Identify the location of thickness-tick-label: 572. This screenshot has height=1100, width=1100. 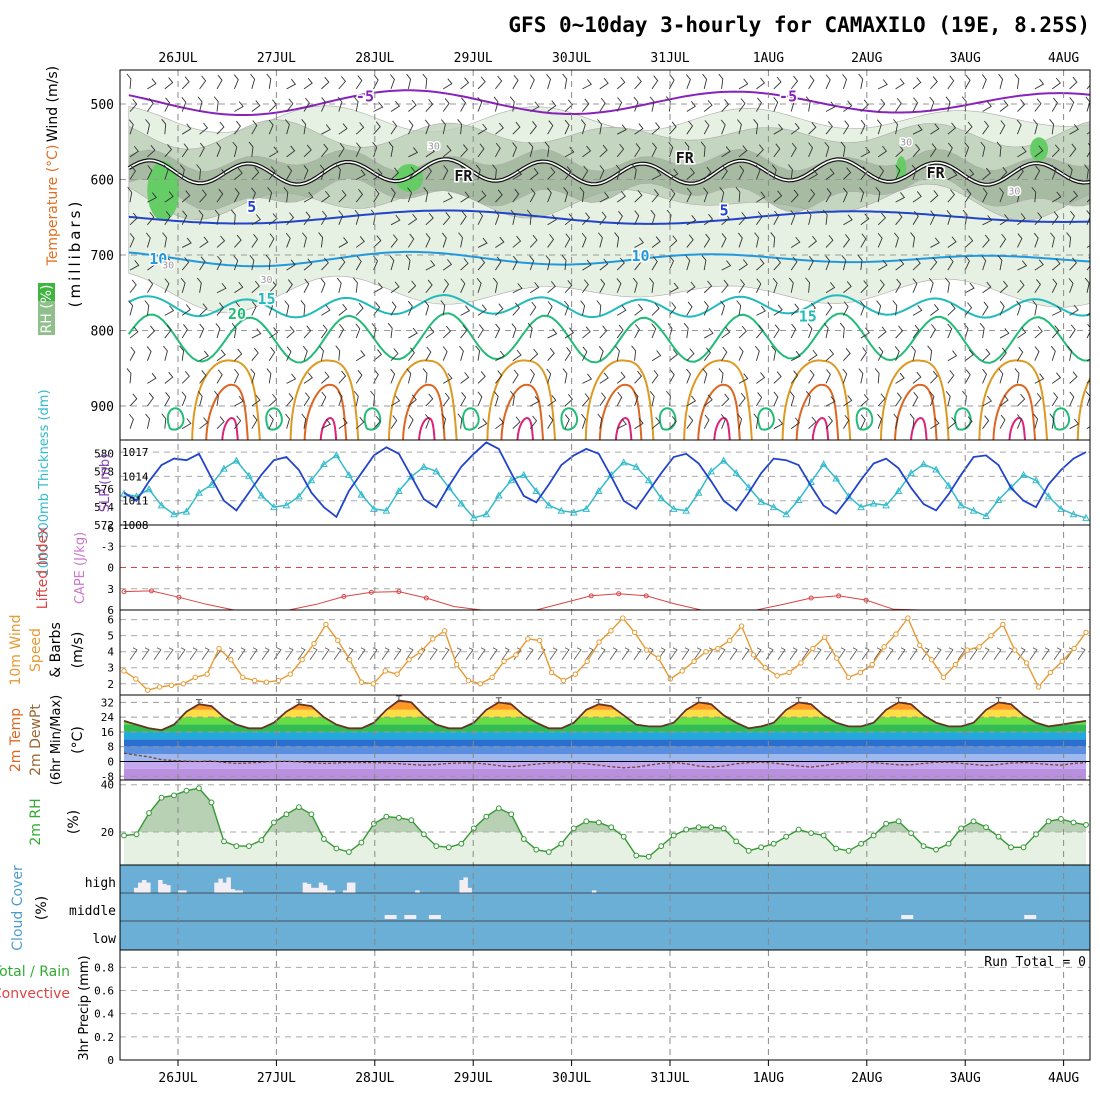
(104, 525).